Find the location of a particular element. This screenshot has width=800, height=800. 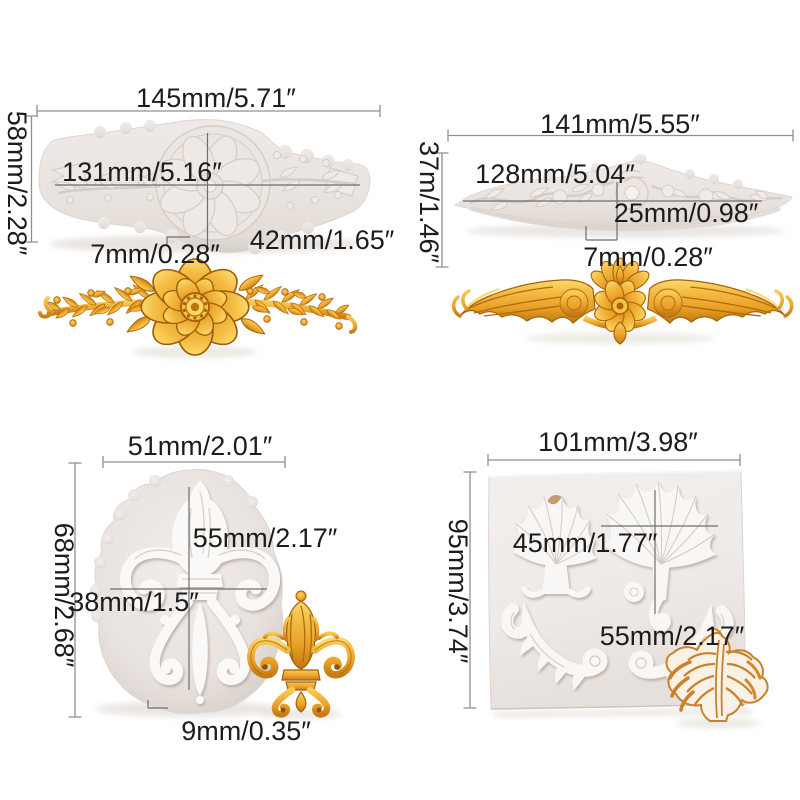

svg-text: 145mm/5.71″ is located at coordinates (216, 98).